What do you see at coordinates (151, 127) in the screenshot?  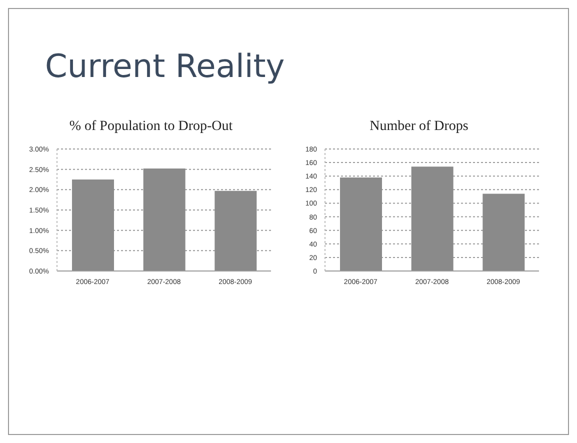 I see `chart-title: % of Population to Drop-Out` at bounding box center [151, 127].